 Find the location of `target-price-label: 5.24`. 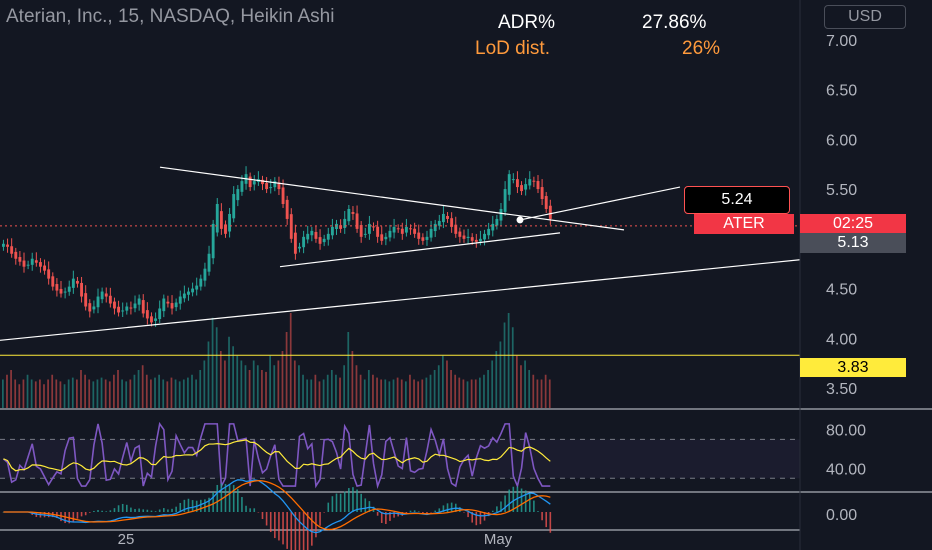

target-price-label: 5.24 is located at coordinates (737, 200).